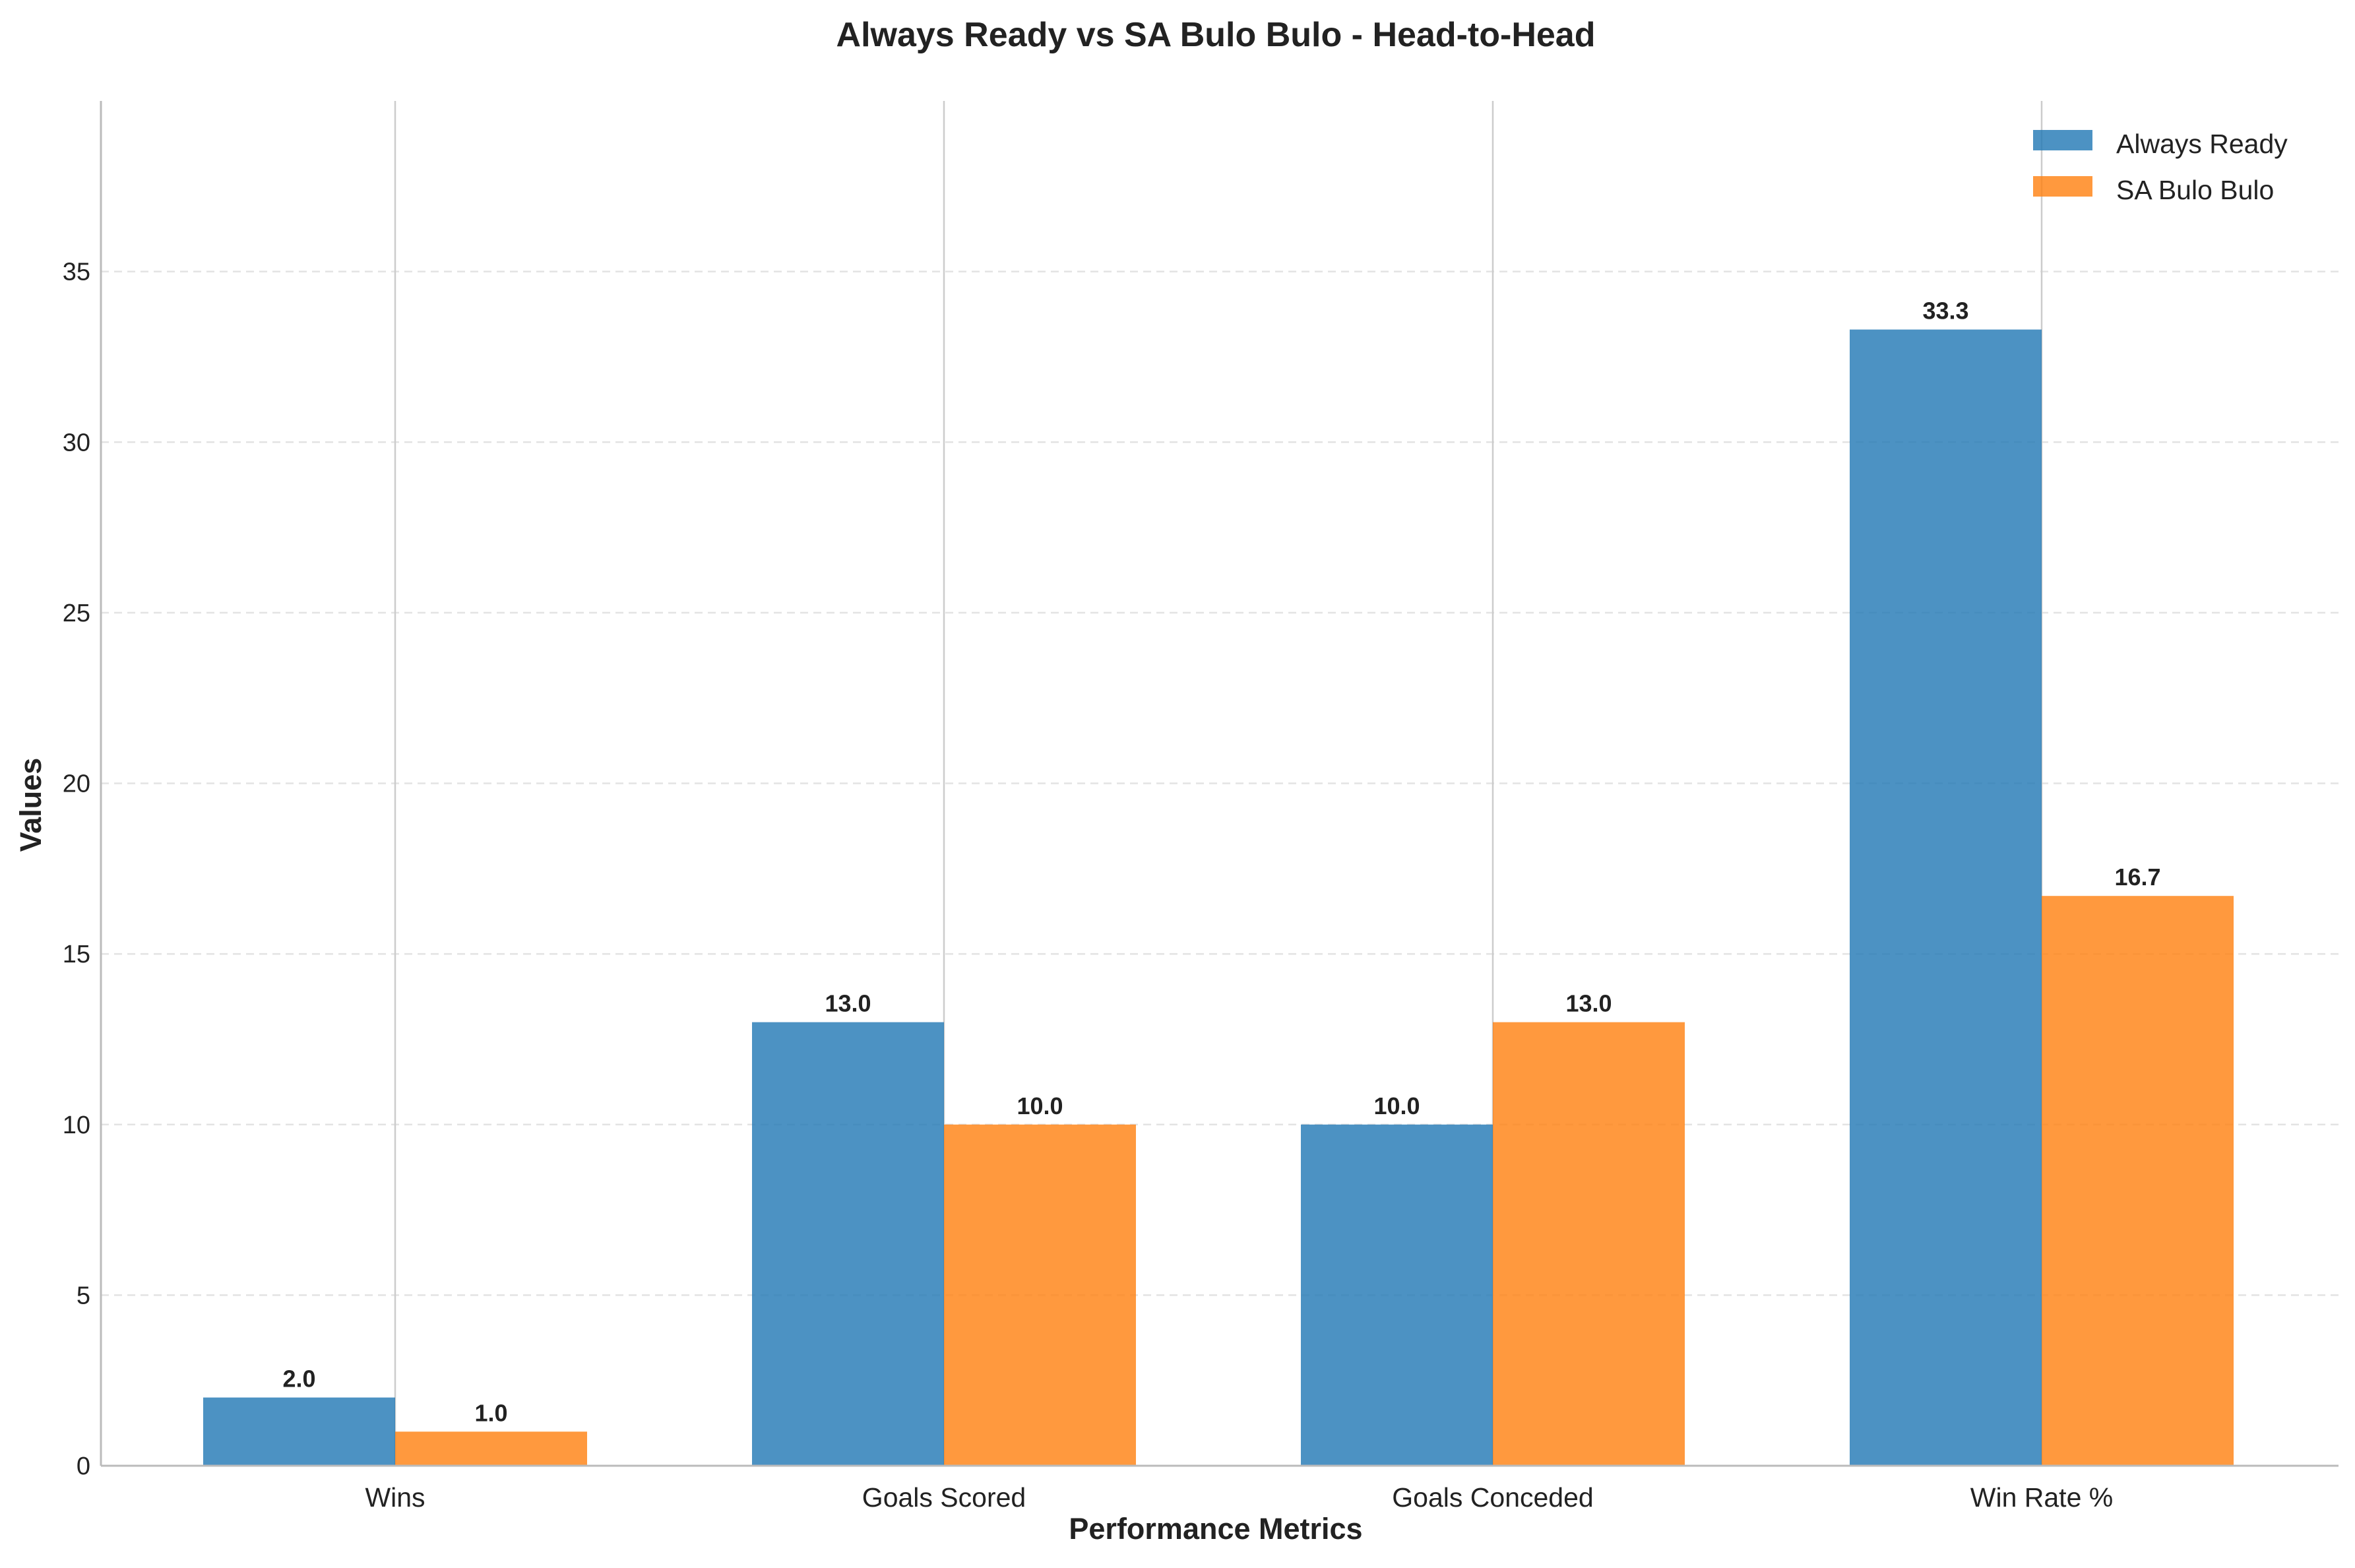 This screenshot has height=1568, width=2355. I want to click on x-tick-label: Wins, so click(395, 1497).